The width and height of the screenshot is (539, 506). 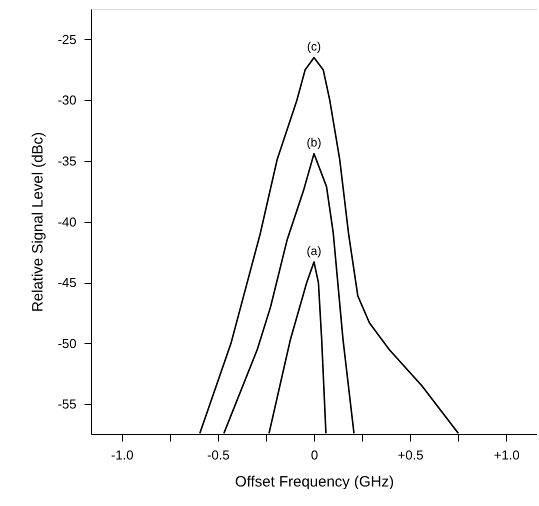 What do you see at coordinates (67, 343) in the screenshot?
I see `y-tick-label: -50` at bounding box center [67, 343].